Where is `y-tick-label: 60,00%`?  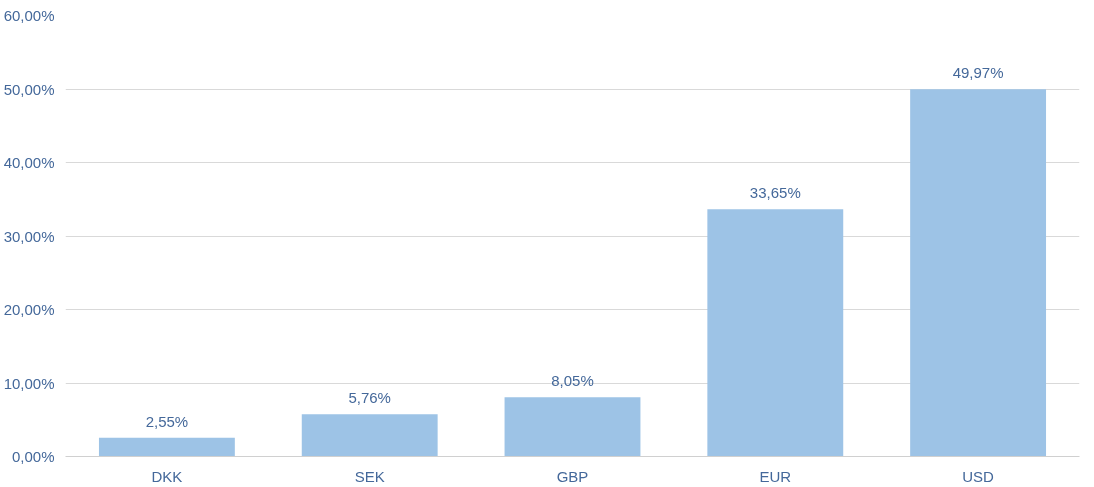 y-tick-label: 60,00% is located at coordinates (29, 15).